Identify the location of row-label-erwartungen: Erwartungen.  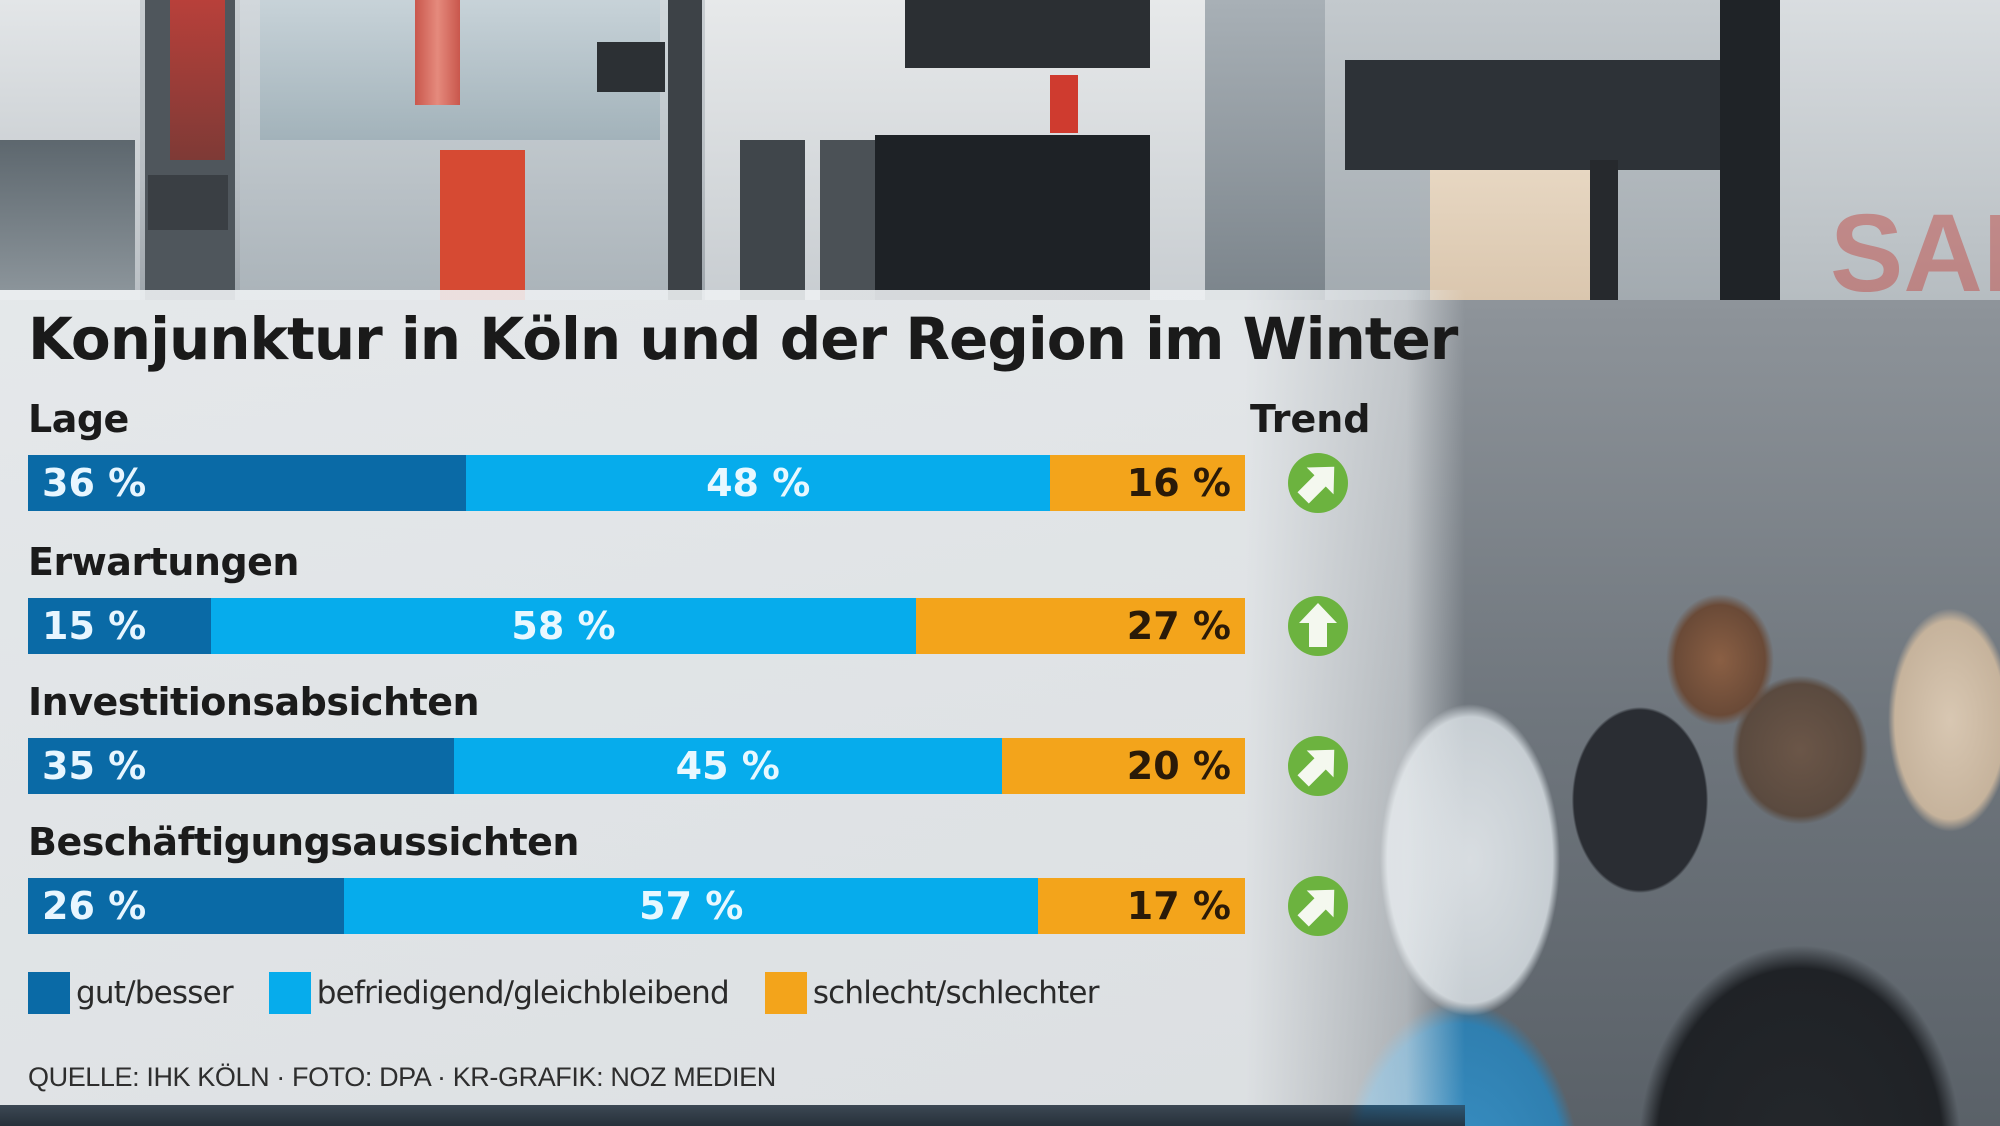
(163, 562).